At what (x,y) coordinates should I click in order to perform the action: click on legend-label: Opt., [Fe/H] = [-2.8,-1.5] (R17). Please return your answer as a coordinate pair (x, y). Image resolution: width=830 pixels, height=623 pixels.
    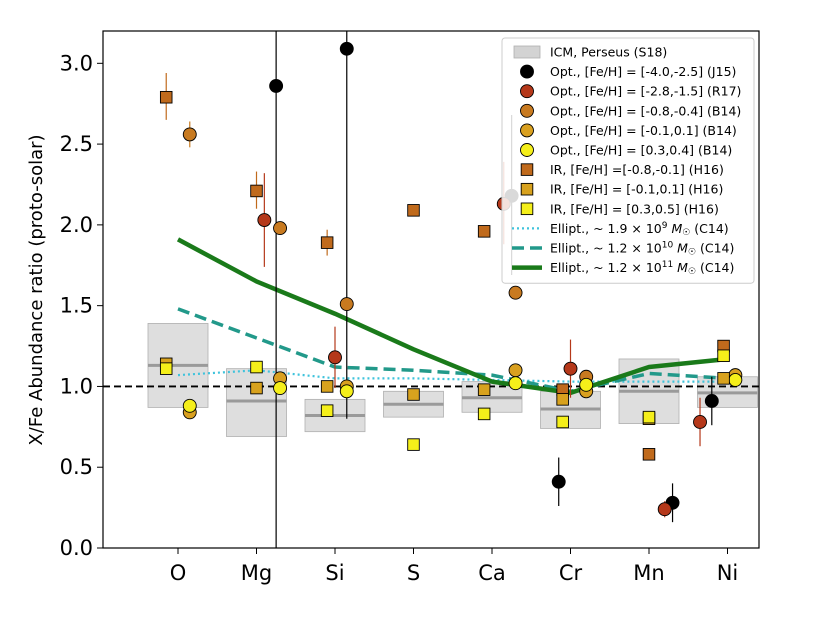
    Looking at the image, I should click on (645, 91).